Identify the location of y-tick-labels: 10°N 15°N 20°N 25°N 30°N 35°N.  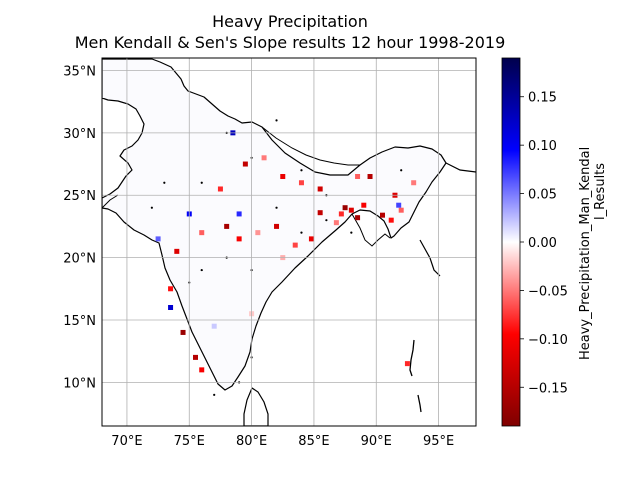
(79, 227).